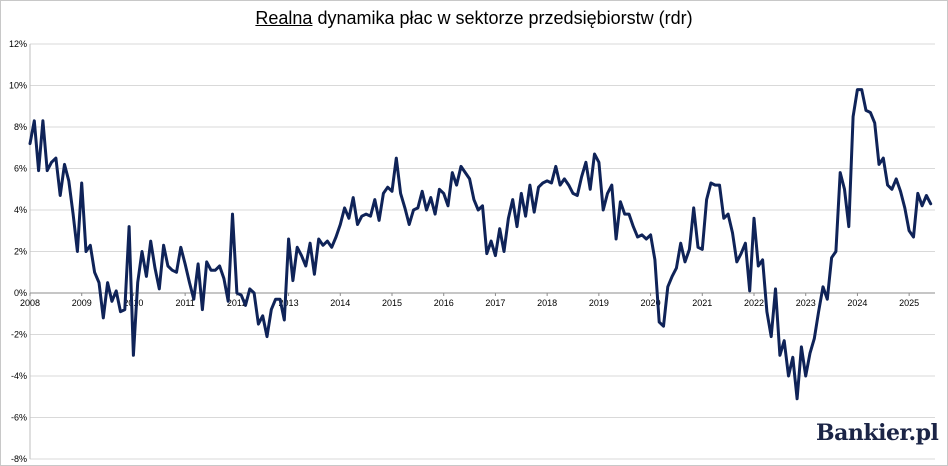 The image size is (948, 466). I want to click on y-tick-label: -8%, so click(19, 459).